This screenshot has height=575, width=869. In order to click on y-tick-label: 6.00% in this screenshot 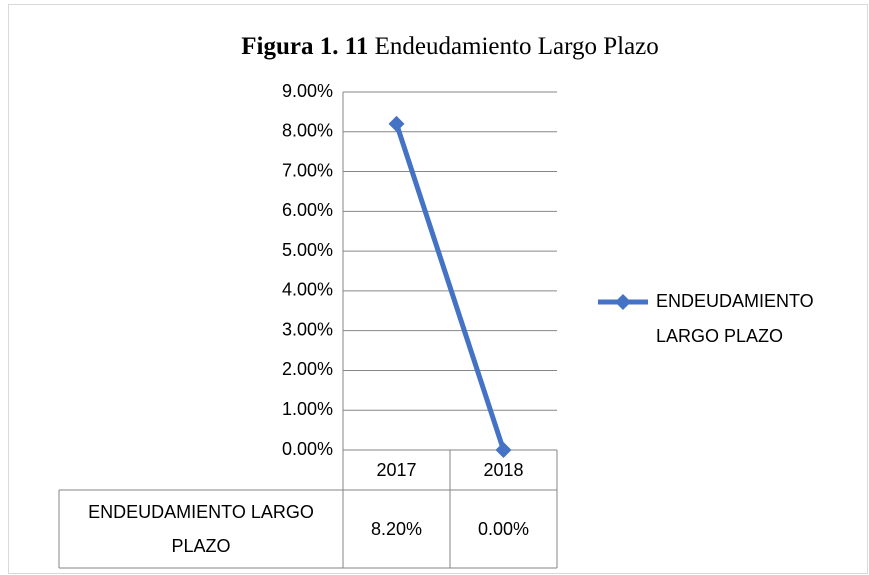, I will do `click(307, 210)`.